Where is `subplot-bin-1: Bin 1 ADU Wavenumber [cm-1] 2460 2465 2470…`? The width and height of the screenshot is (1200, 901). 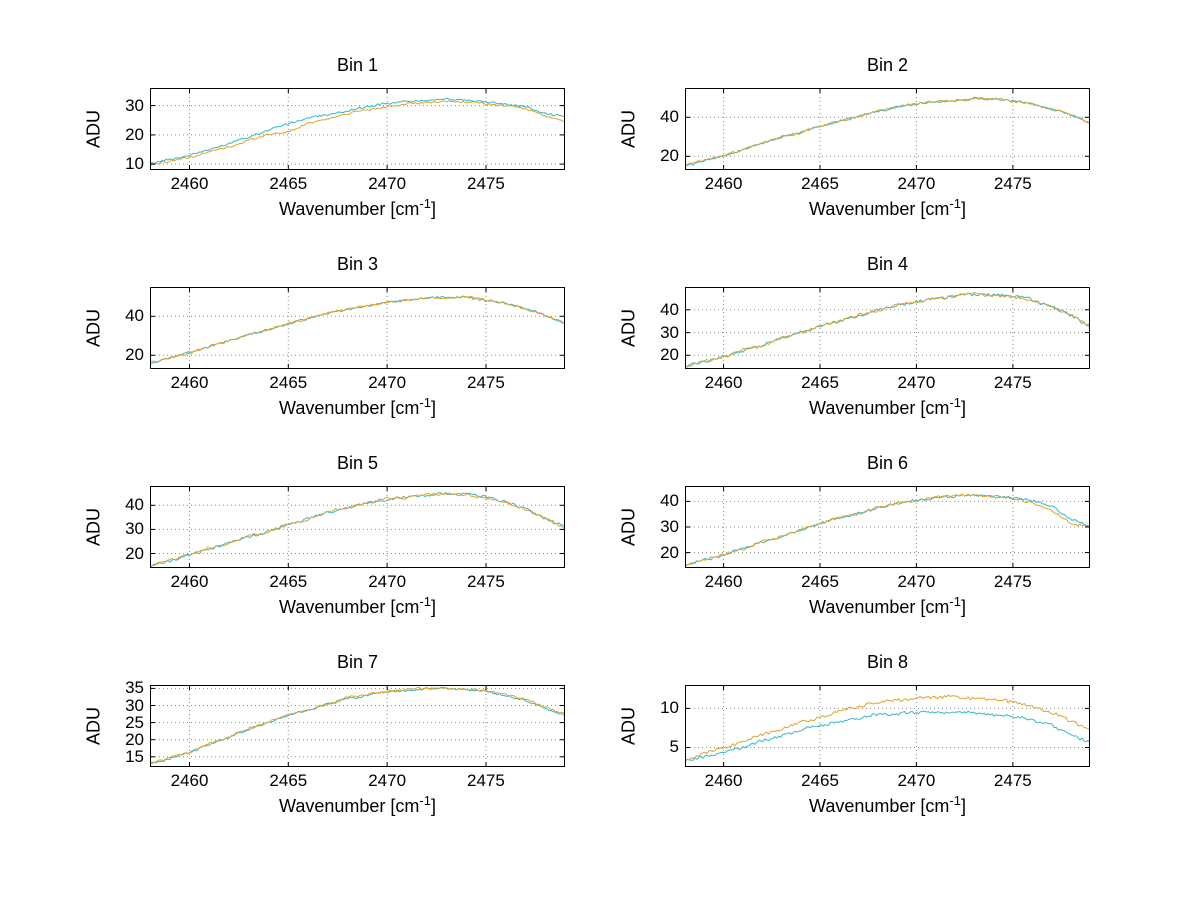
subplot-bin-1: Bin 1 ADU Wavenumber [cm-1] 2460 2465 2470… is located at coordinates (324, 137).